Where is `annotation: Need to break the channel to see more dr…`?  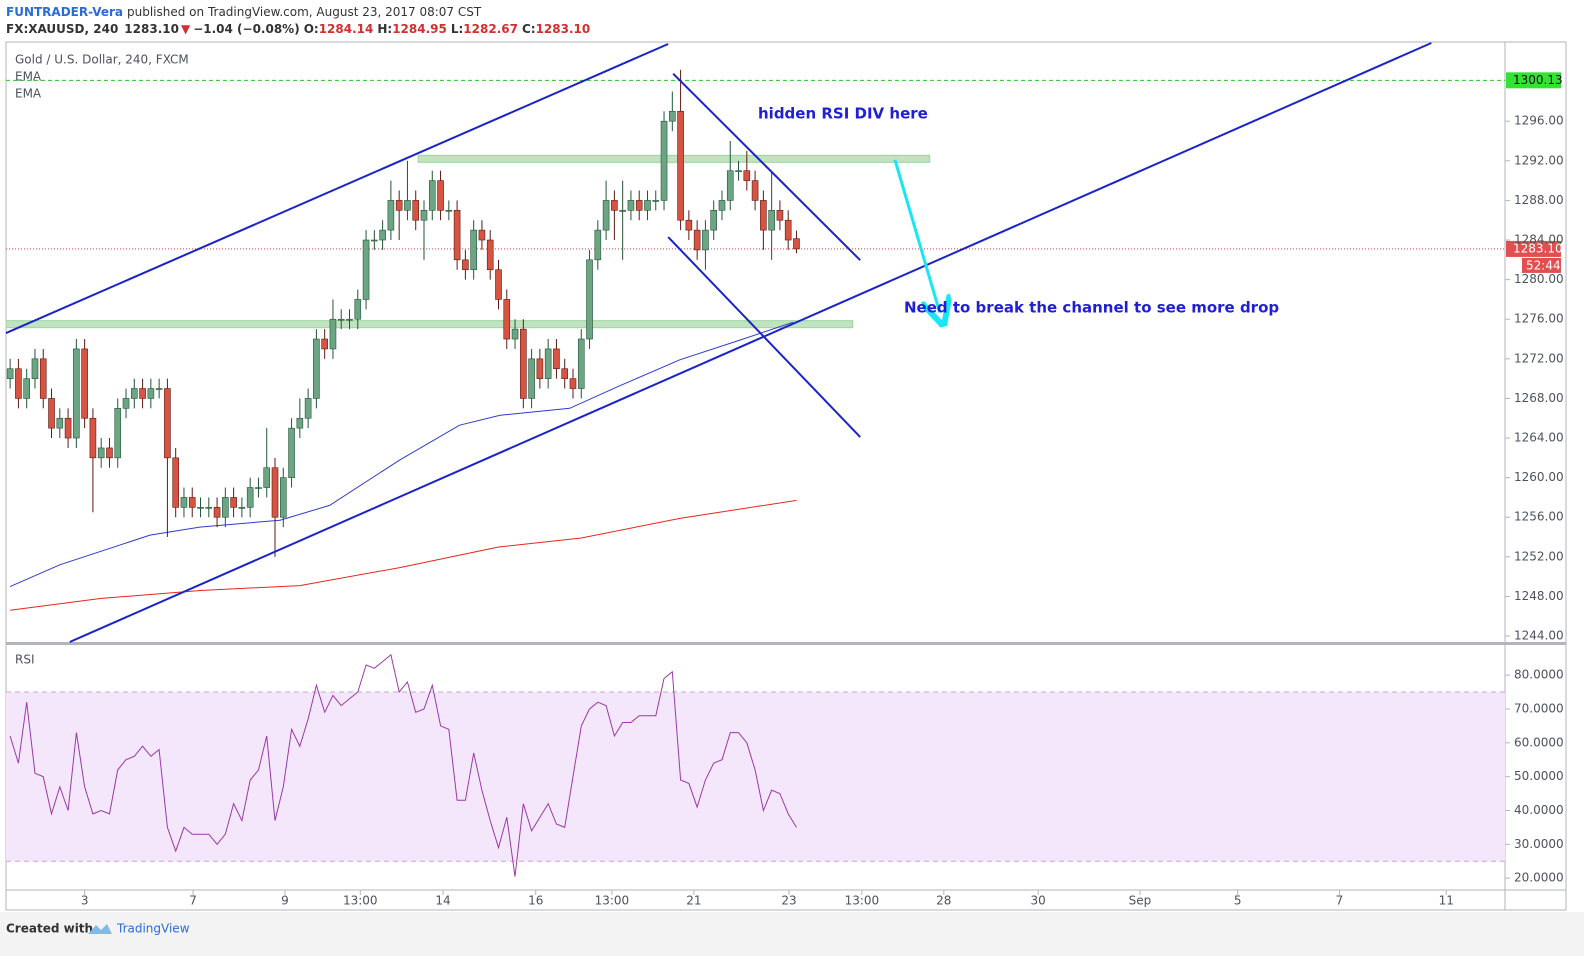
annotation: Need to break the channel to see more dr… is located at coordinates (1091, 308).